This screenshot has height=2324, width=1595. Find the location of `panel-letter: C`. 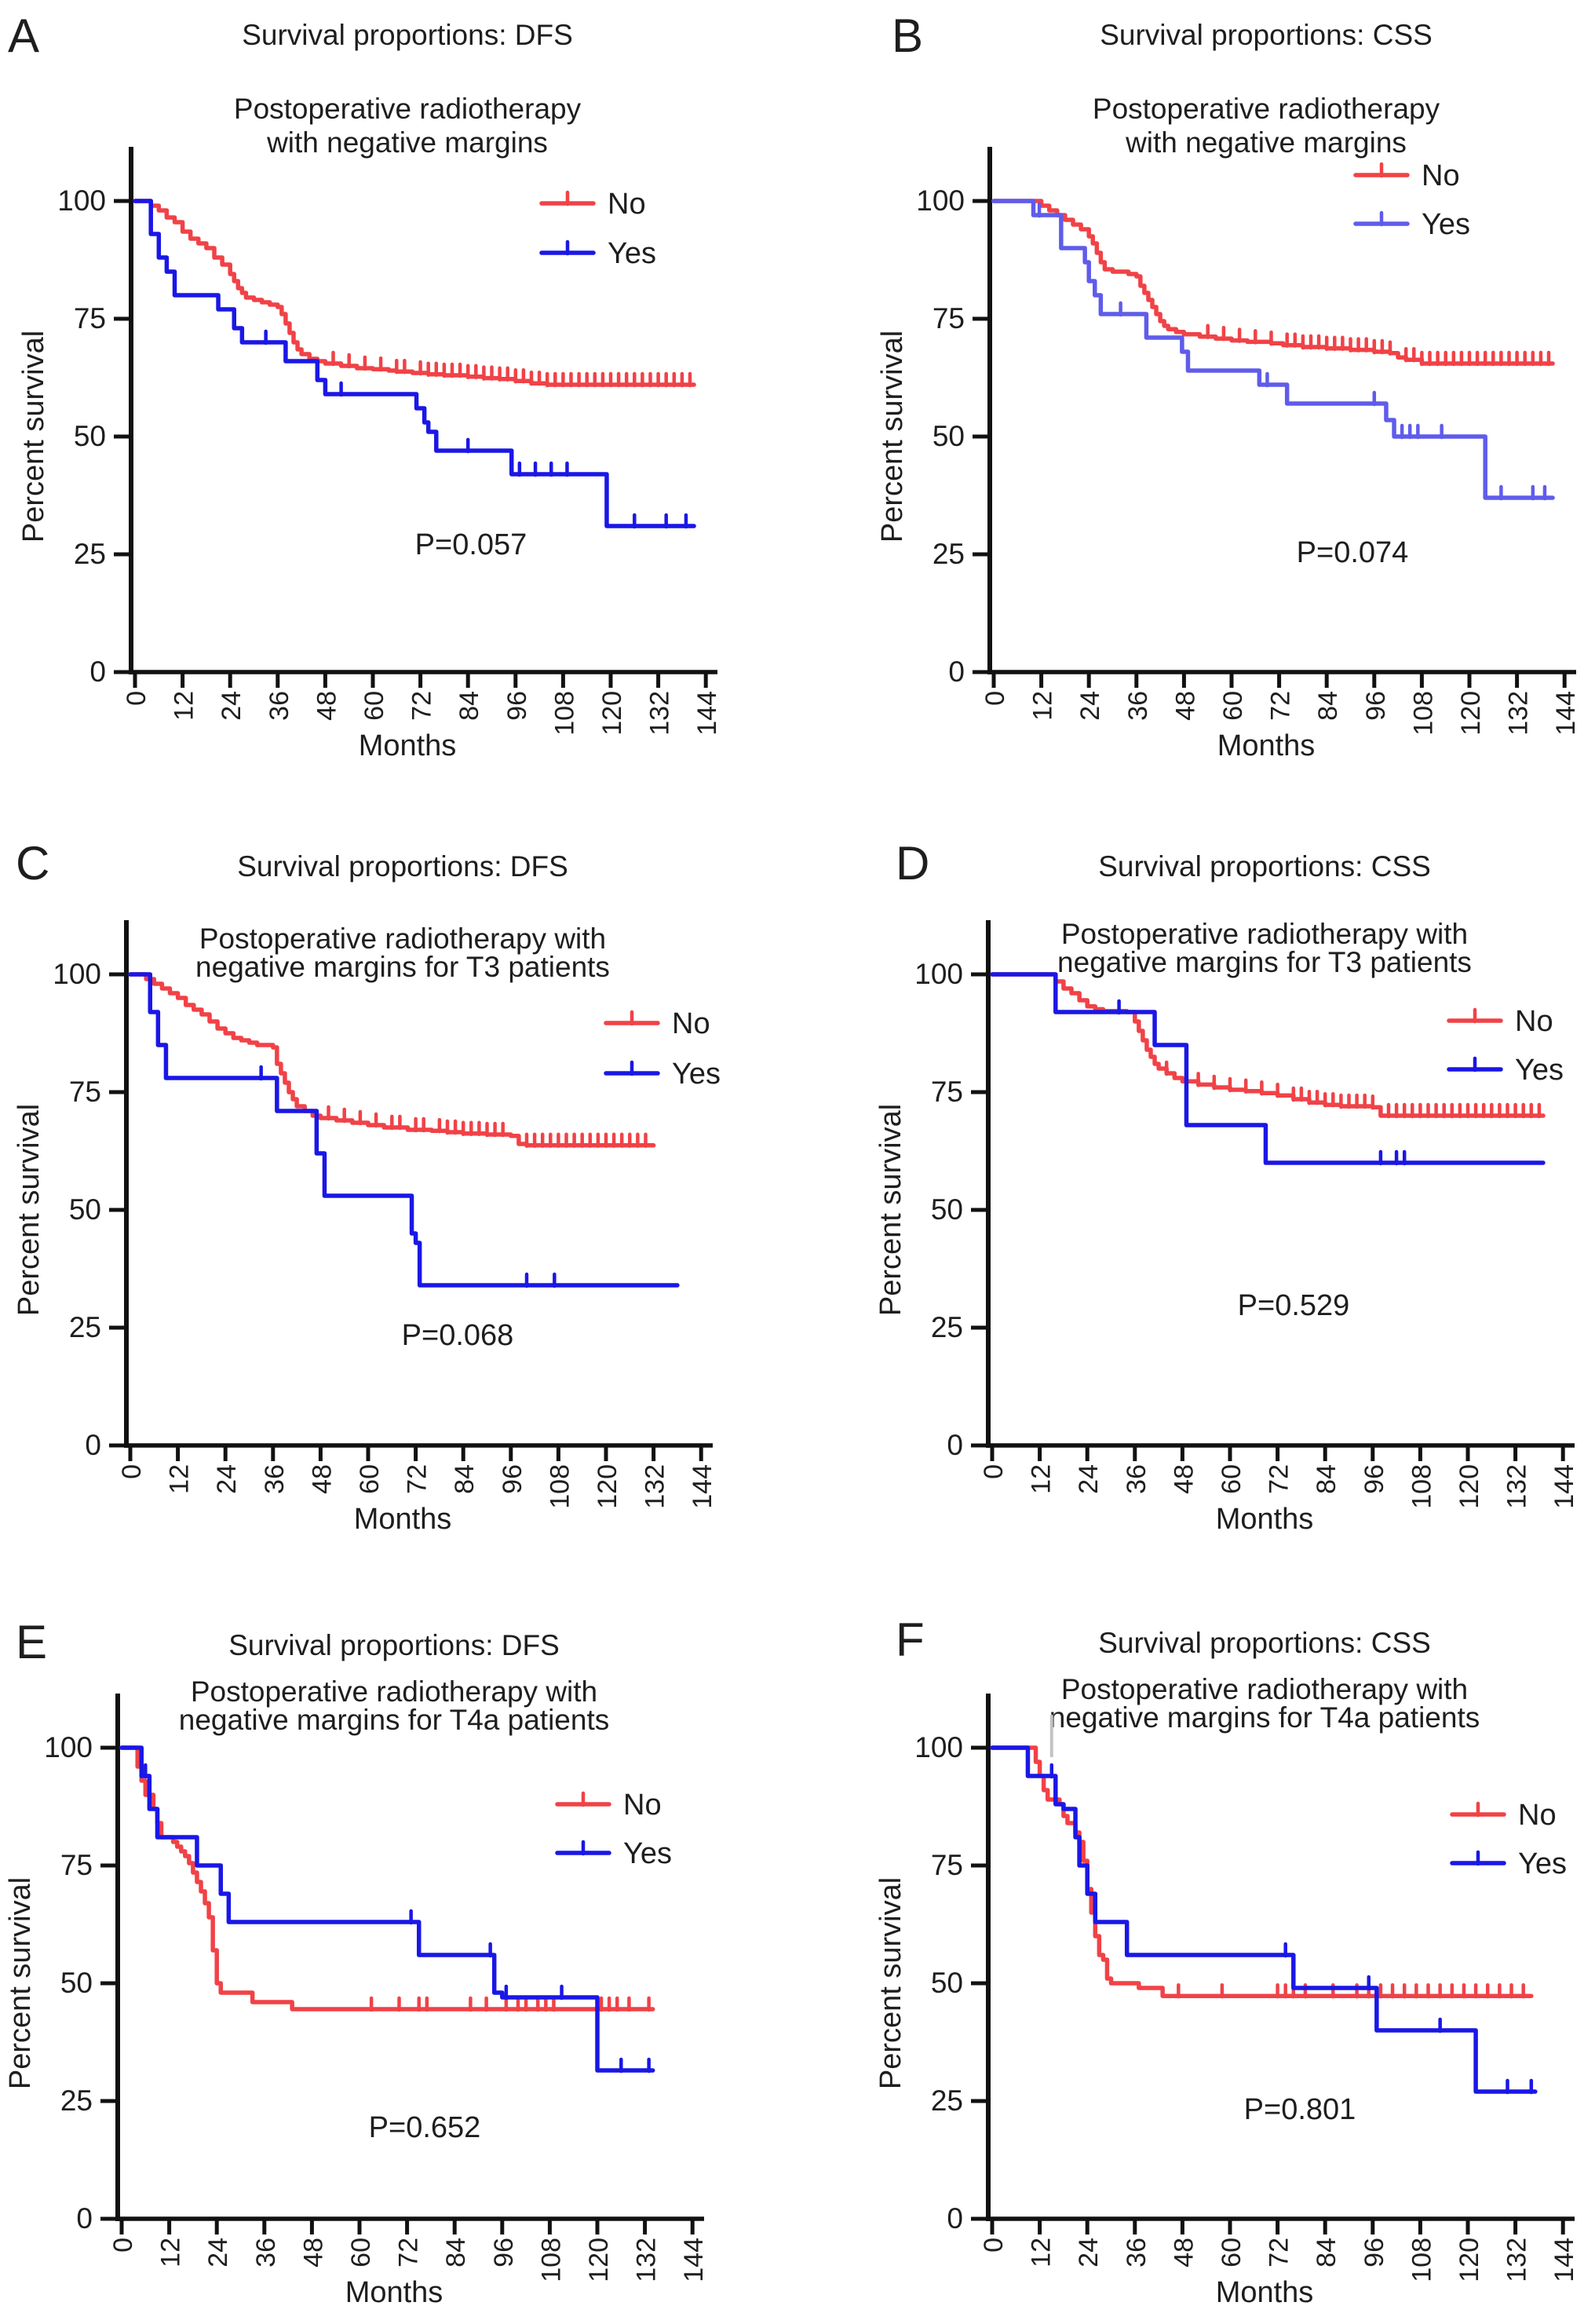

panel-letter: C is located at coordinates (32, 863).